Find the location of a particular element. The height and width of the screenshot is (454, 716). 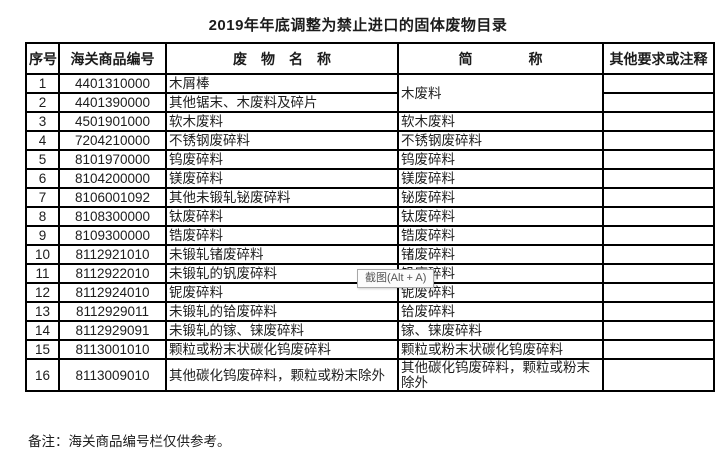

cell-abbreviation: 钛废碎料 is located at coordinates (500, 216).